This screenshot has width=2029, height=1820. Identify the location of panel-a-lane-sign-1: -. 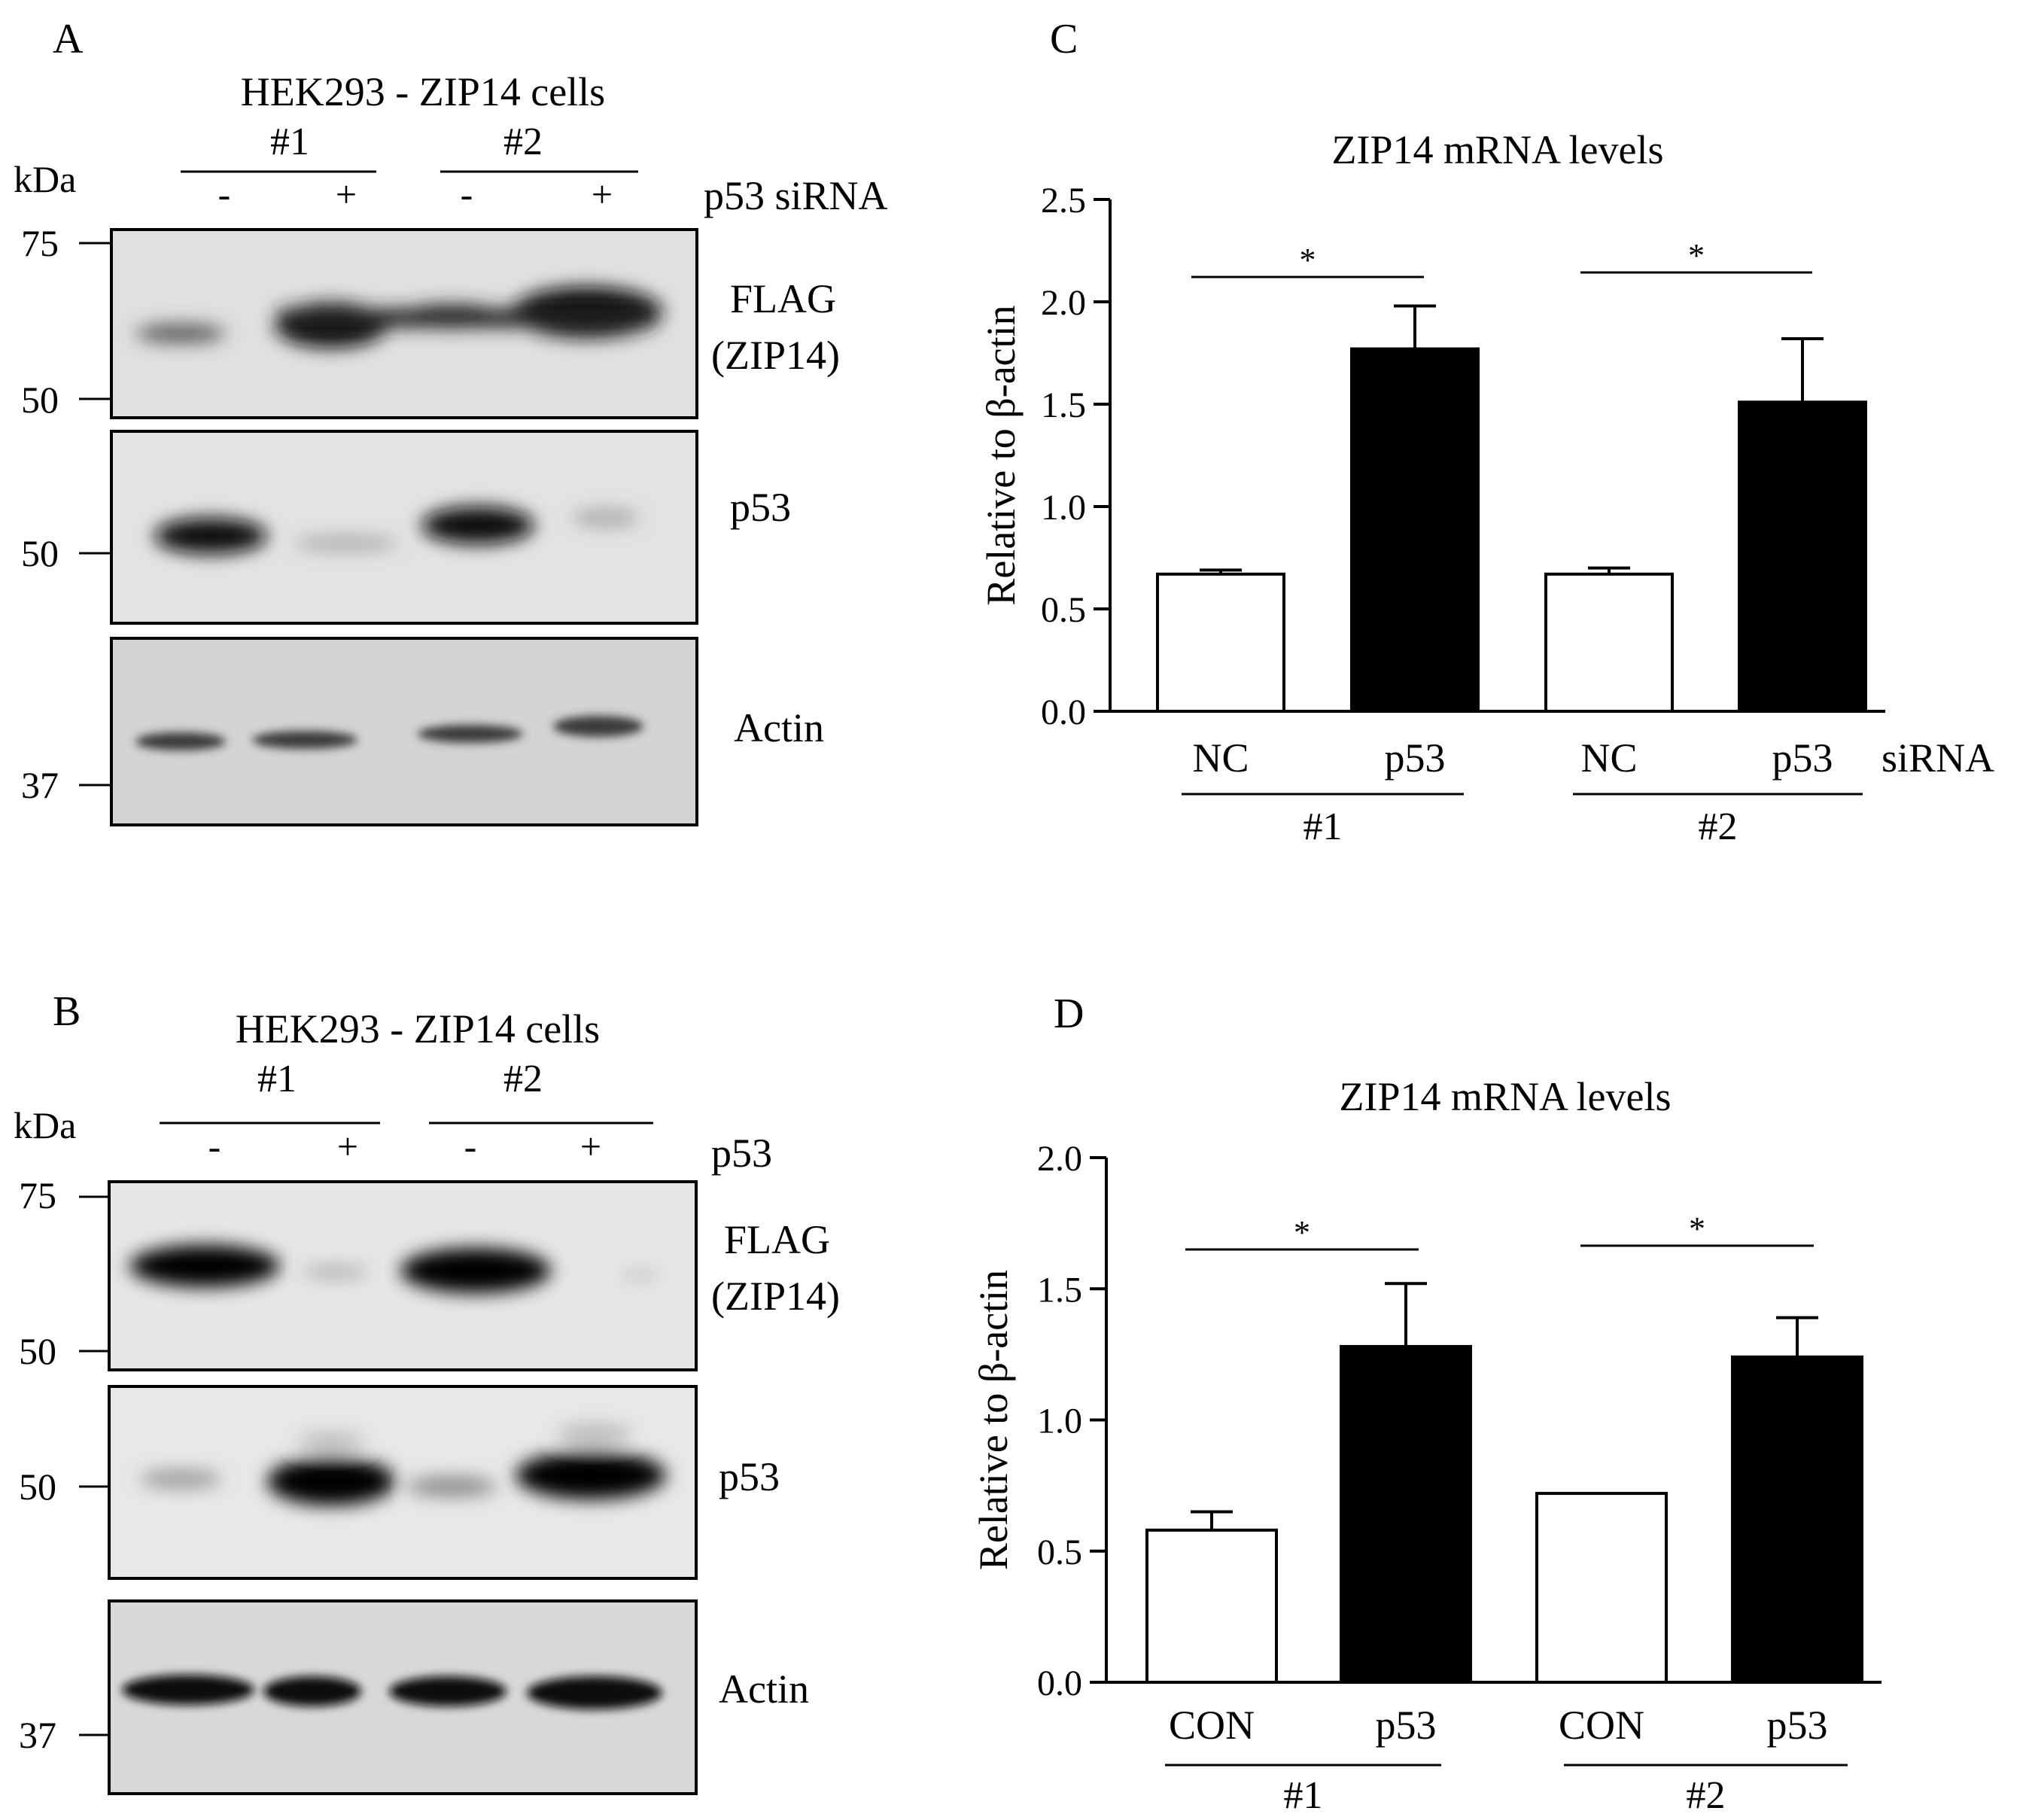
(224, 194).